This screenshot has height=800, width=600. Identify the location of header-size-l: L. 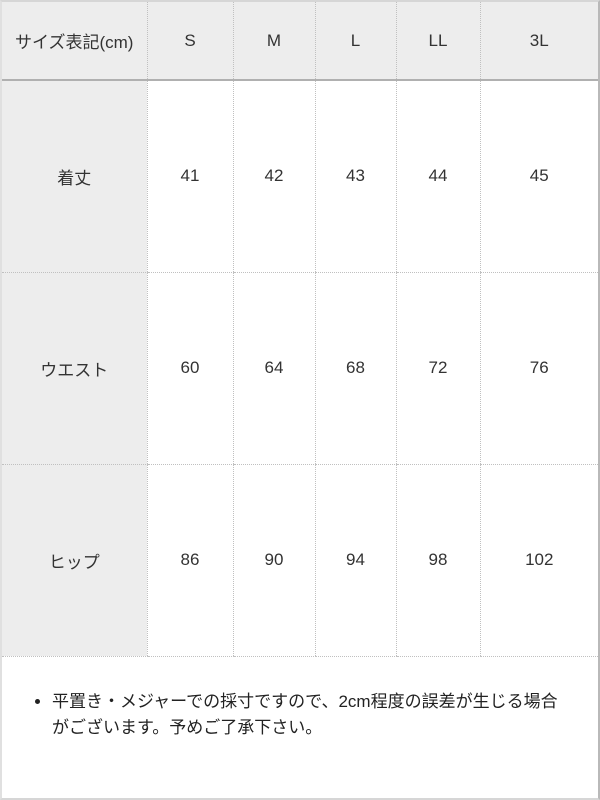
(355, 41).